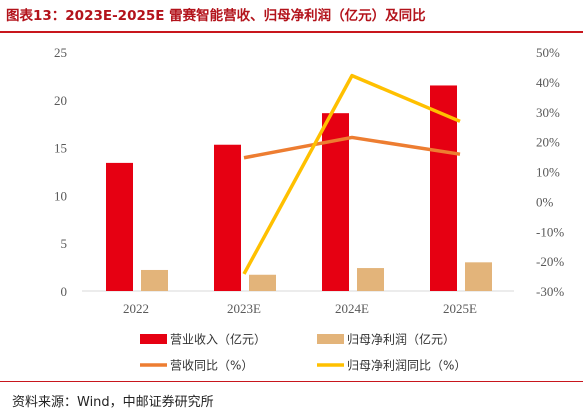 Image resolution: width=583 pixels, height=420 pixels. What do you see at coordinates (291, 32) in the screenshot?
I see `title-rule` at bounding box center [291, 32].